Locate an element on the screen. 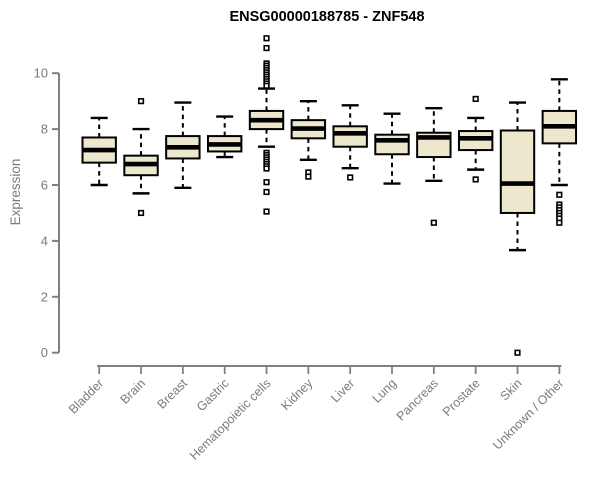 The width and height of the screenshot is (600, 500). boxplot-breast is located at coordinates (183, 145).